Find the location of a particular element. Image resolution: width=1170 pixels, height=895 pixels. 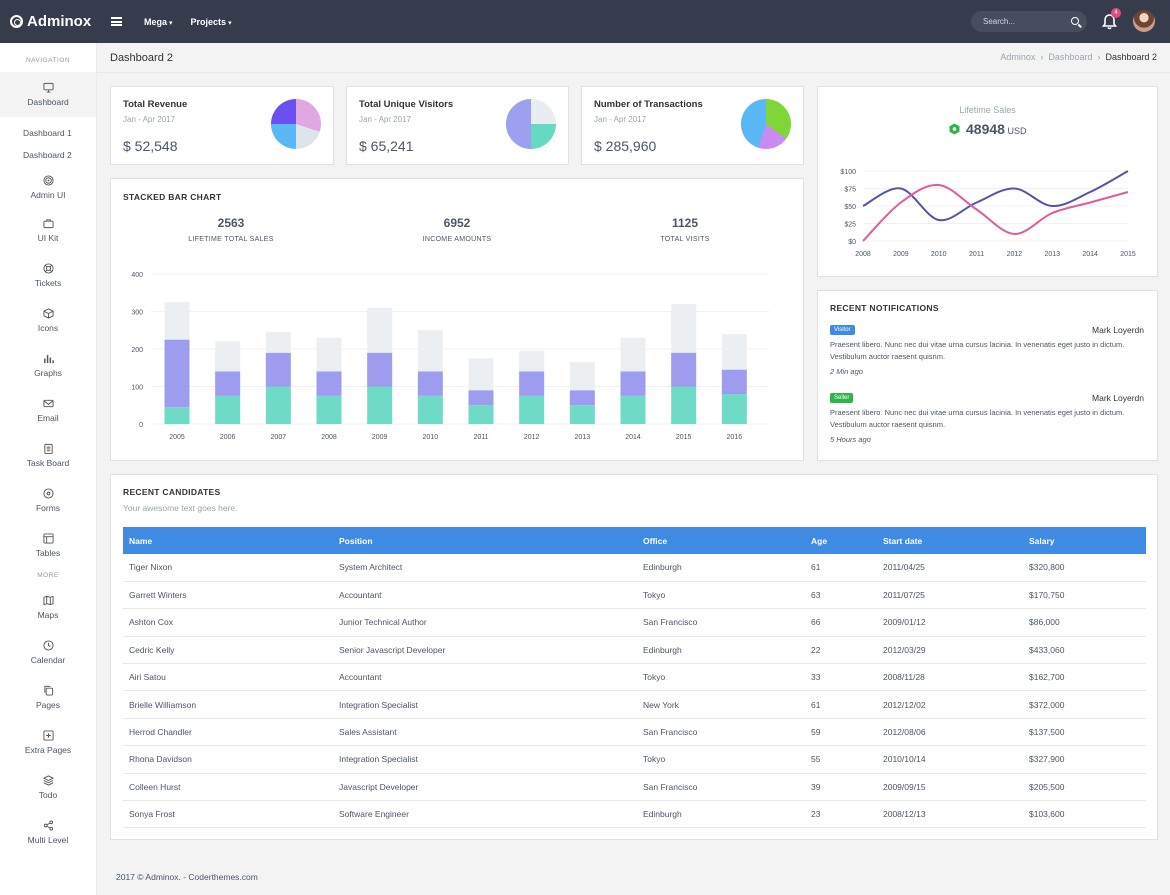

logo-icon is located at coordinates (16, 21).